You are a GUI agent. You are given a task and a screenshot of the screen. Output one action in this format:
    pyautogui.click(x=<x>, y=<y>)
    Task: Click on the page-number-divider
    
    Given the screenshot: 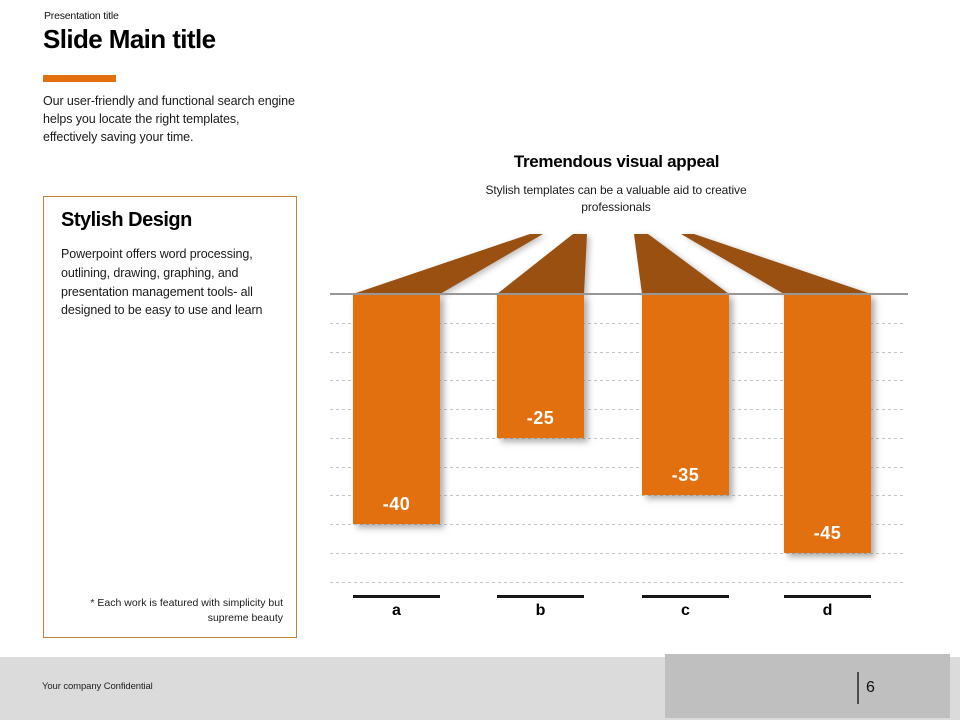 What is the action you would take?
    pyautogui.click(x=858, y=688)
    